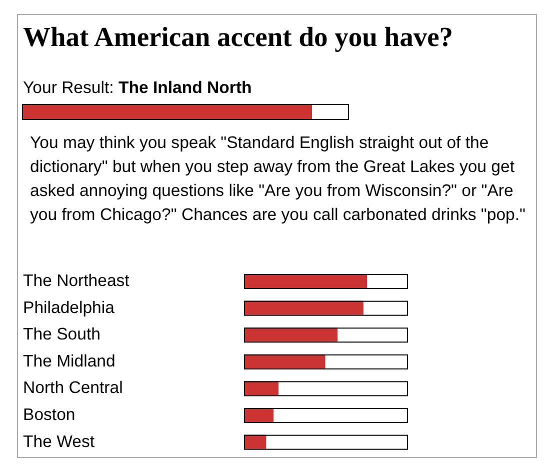 This screenshot has height=464, width=546. What do you see at coordinates (76, 280) in the screenshot?
I see `y-tick-label: The Northeast` at bounding box center [76, 280].